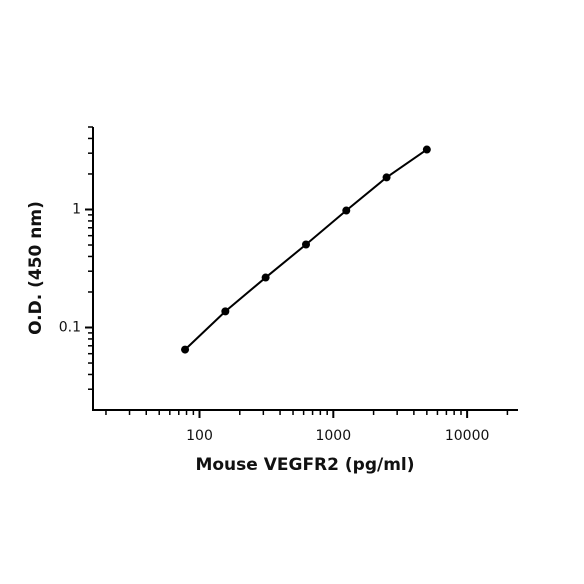  What do you see at coordinates (70, 328) in the screenshot?
I see `y-tick-label: 0.1` at bounding box center [70, 328].